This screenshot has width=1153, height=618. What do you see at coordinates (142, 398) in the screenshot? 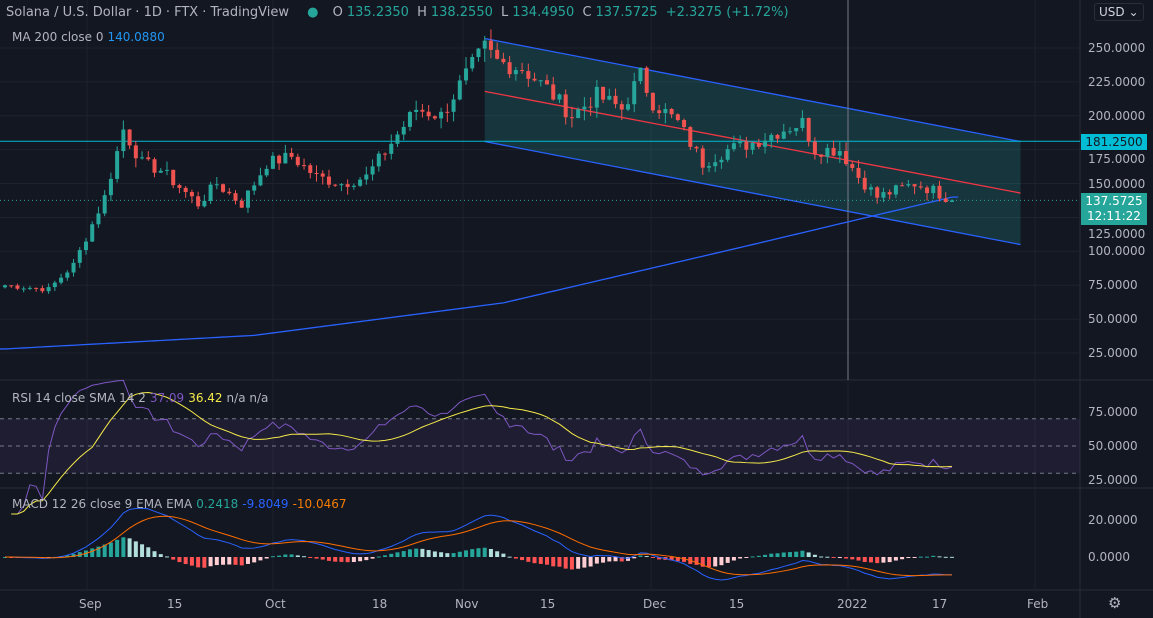
I see `rsi-legend: RSI 14 close SMA 14 2 37.09 36.42 n/a n/a` at bounding box center [142, 398].